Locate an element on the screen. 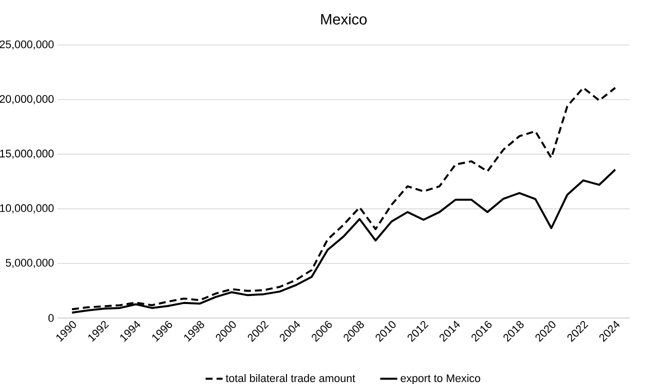  y-tick-label: 5,000,000 is located at coordinates (30, 263).